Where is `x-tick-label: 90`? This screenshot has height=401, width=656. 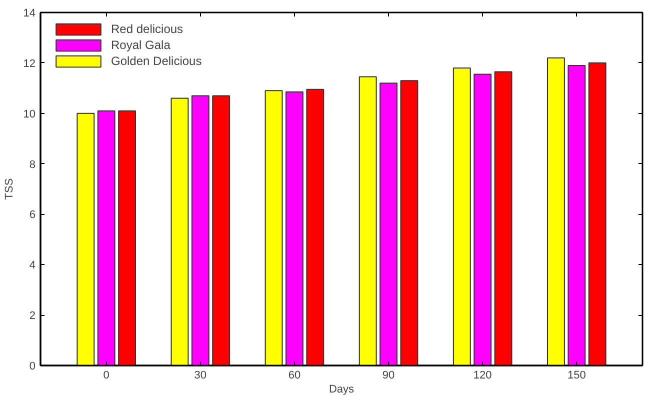 x-tick-label: 90 is located at coordinates (388, 376).